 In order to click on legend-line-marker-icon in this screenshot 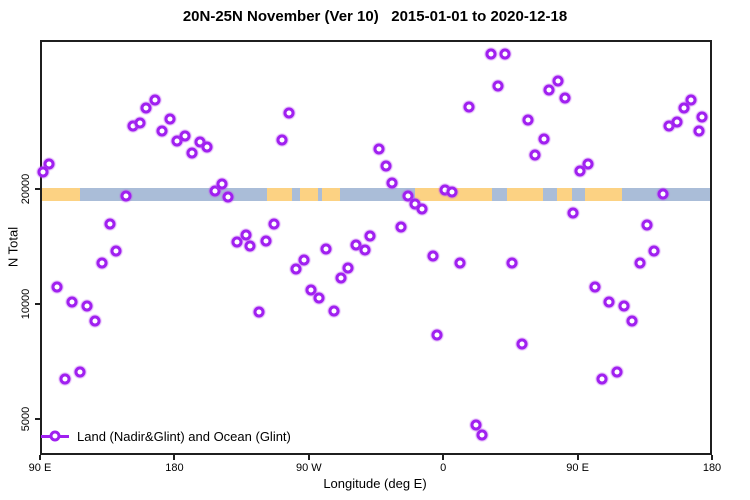, I will do `click(55, 436)`.